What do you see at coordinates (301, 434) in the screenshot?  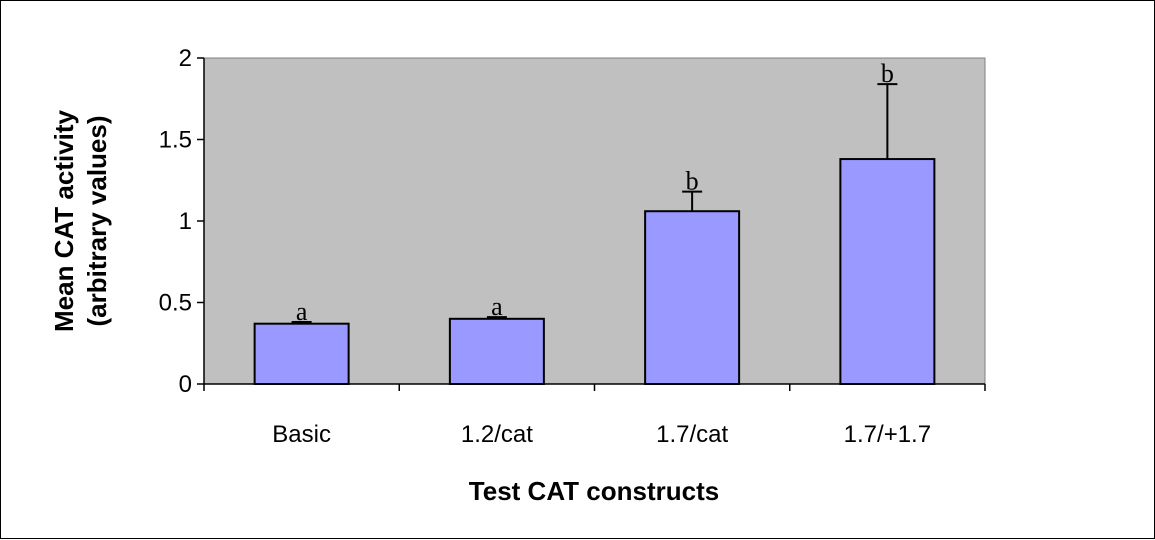 I see `x-tick-label: Basic` at bounding box center [301, 434].